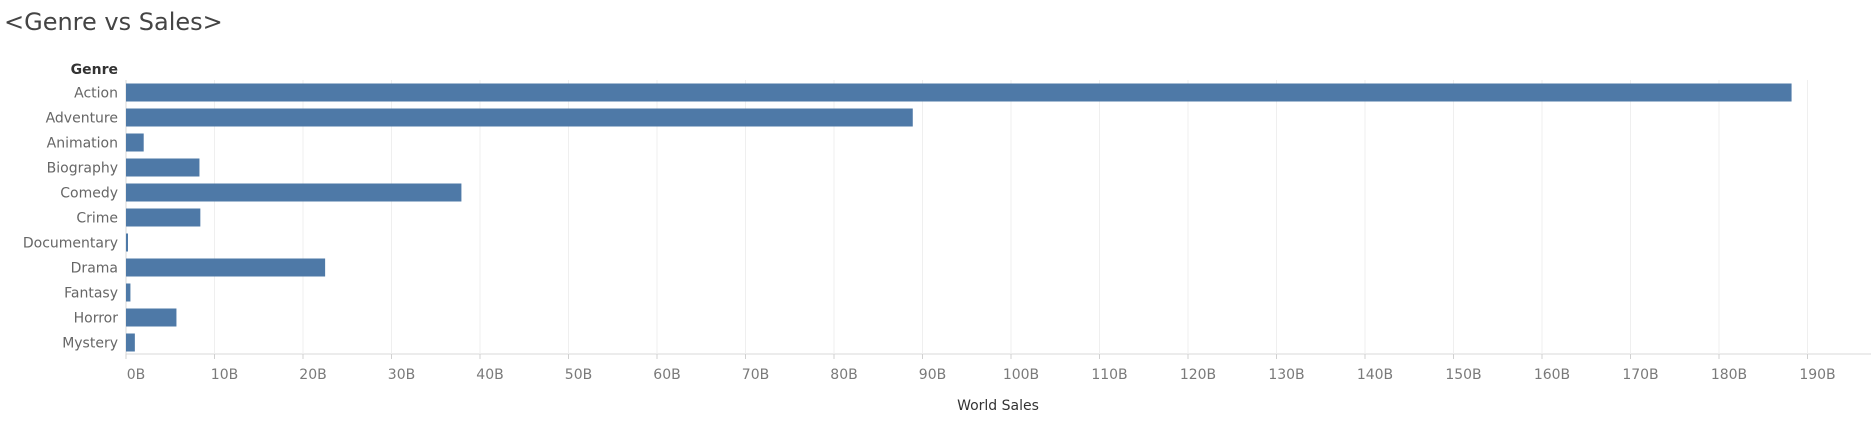 The image size is (1871, 425). I want to click on category-label-fantasy: Fantasy, so click(91, 294).